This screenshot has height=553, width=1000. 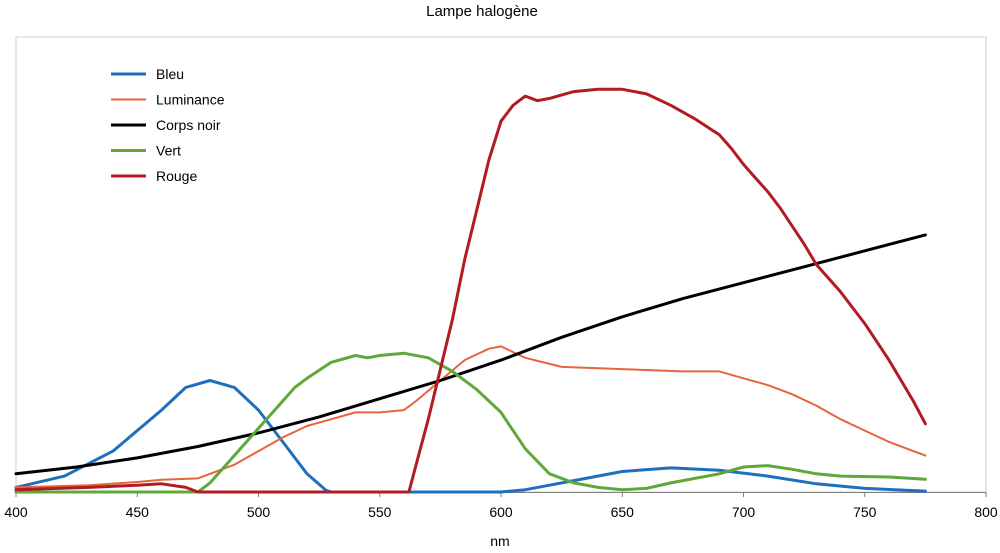 I want to click on legend-label: Luminance, so click(x=190, y=100).